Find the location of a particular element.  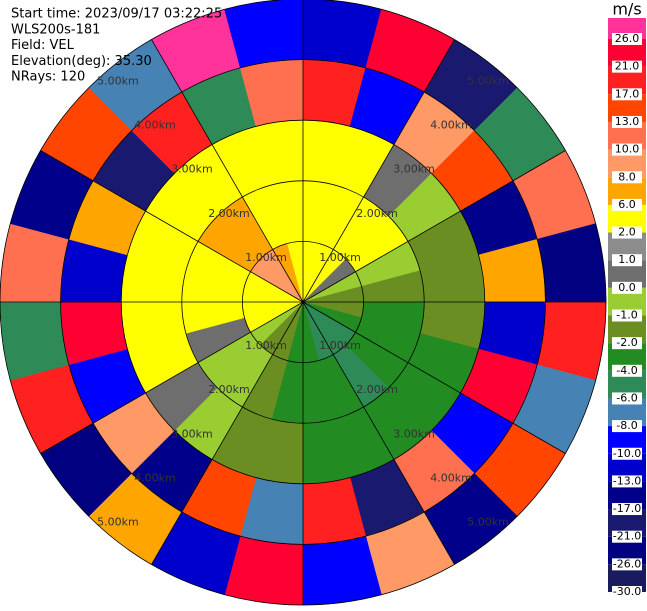

colorbar-tick-label: 0.0 is located at coordinates (627, 287).